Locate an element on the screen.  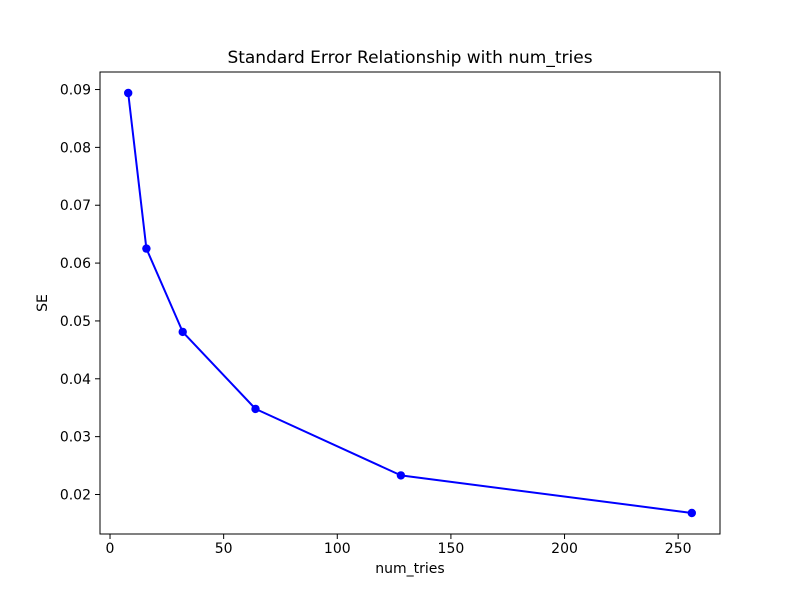
y-tick-label: 0.07 is located at coordinates (75, 206).